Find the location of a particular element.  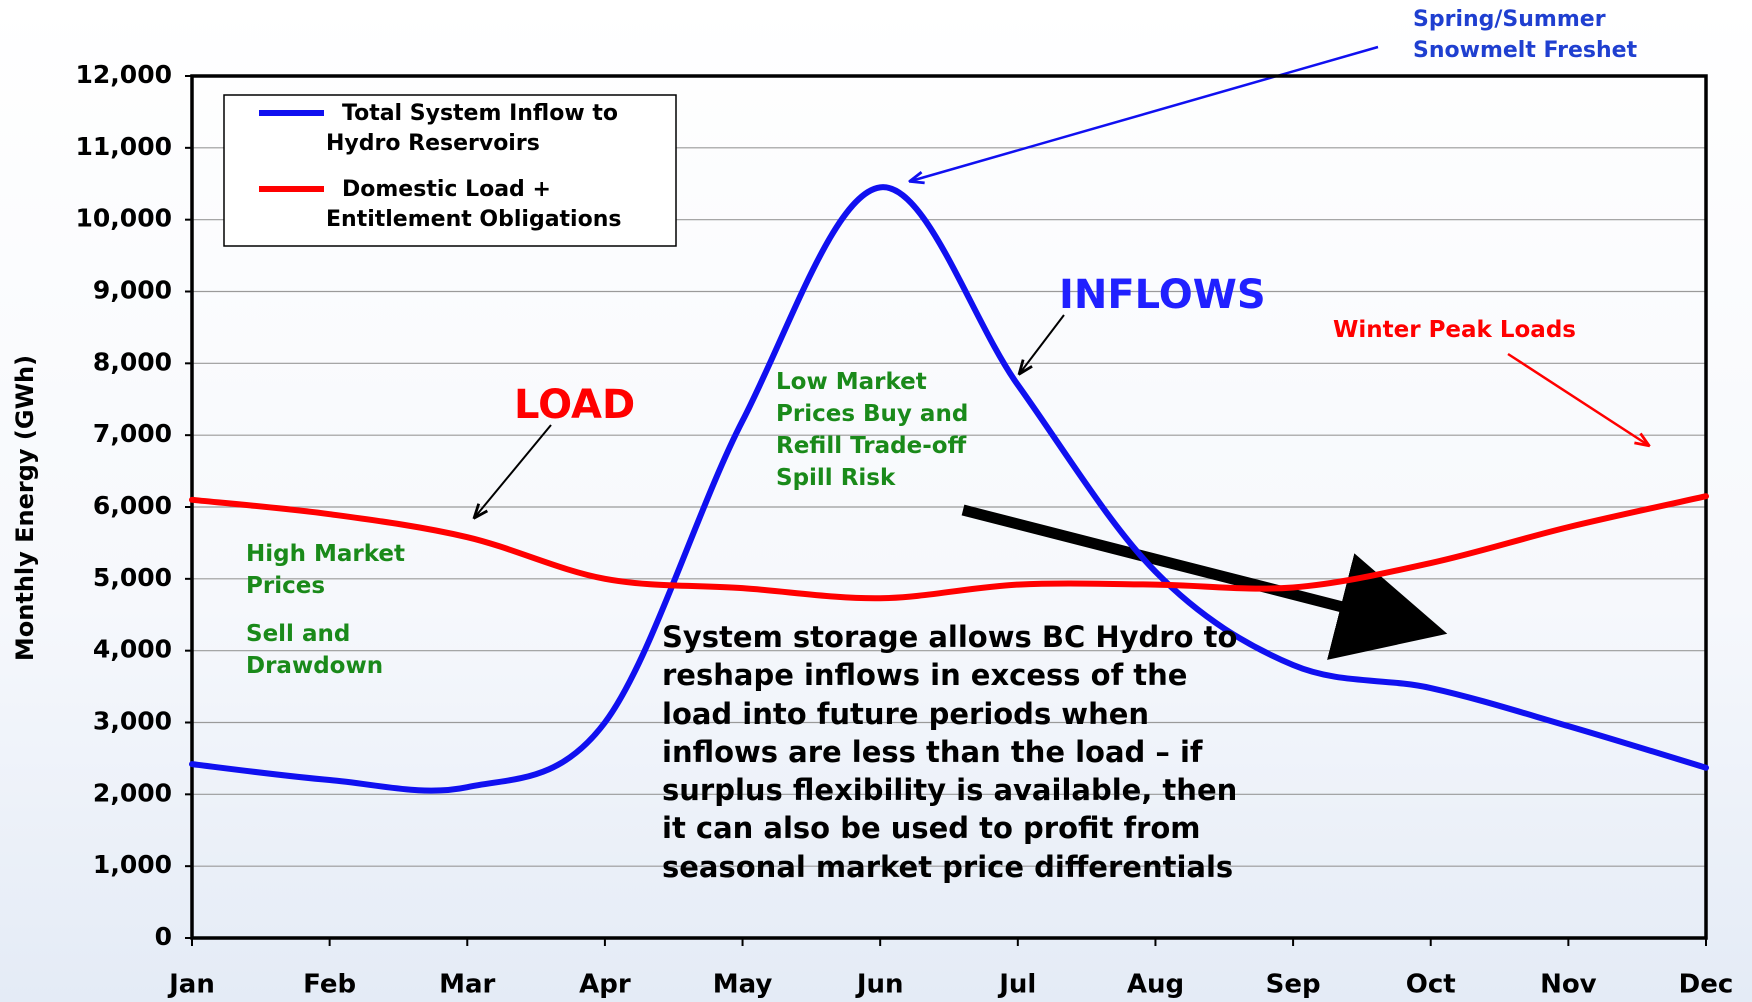

x-tick-label: Jun is located at coordinates (879, 985).